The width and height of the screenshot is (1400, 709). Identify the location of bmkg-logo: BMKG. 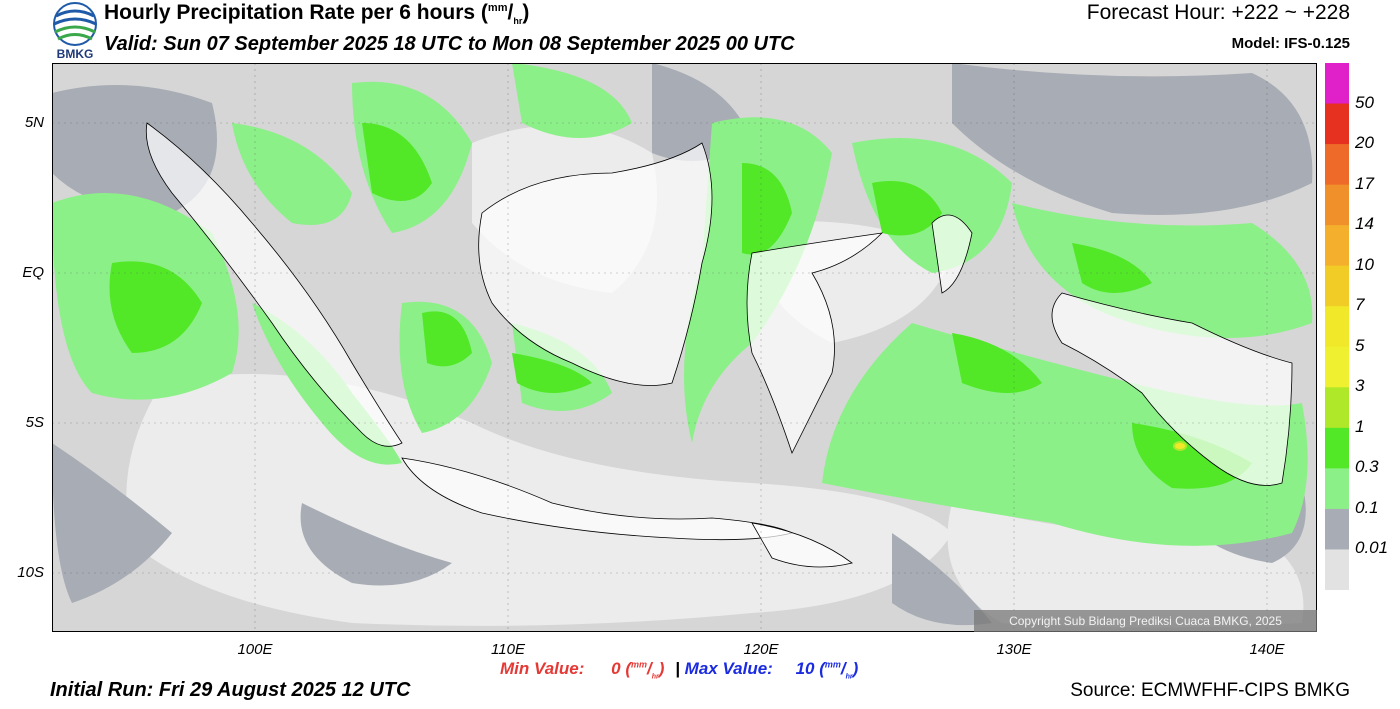
(75, 31).